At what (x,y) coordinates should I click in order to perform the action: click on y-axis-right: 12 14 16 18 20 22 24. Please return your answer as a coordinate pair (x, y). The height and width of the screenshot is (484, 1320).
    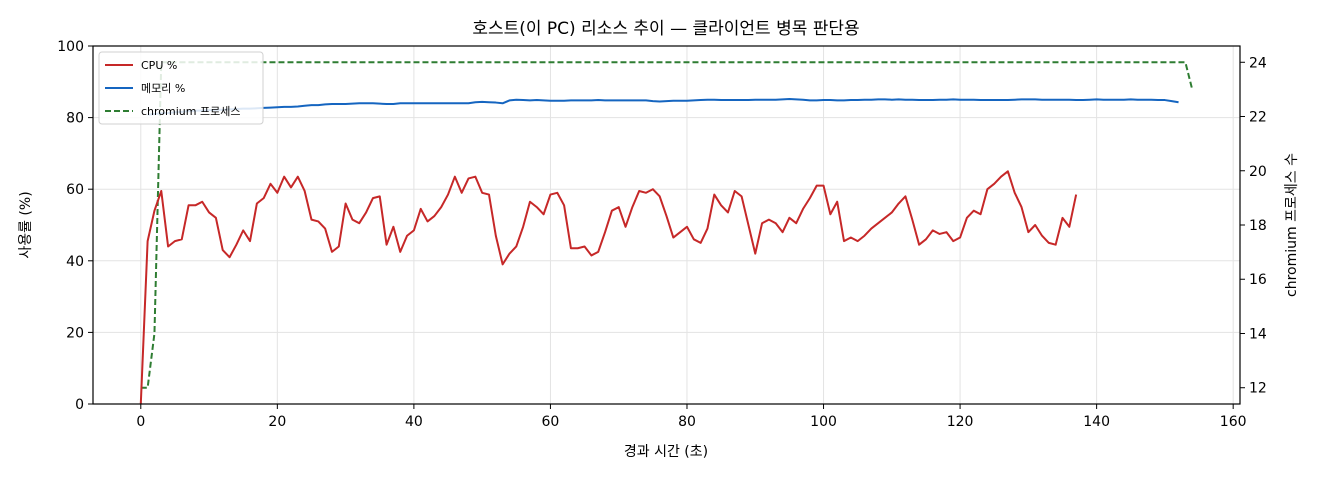
    Looking at the image, I should click on (1253, 225).